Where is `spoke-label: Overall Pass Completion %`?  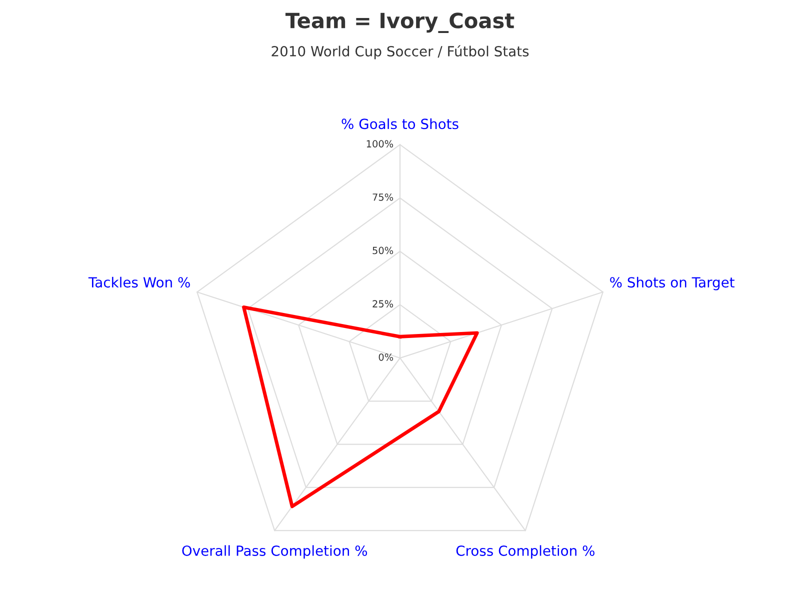 spoke-label: Overall Pass Completion % is located at coordinates (275, 552).